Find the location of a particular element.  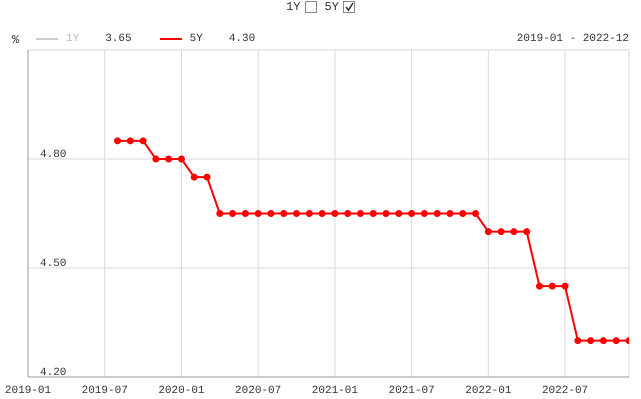

y-axis-title: % is located at coordinates (16, 40).